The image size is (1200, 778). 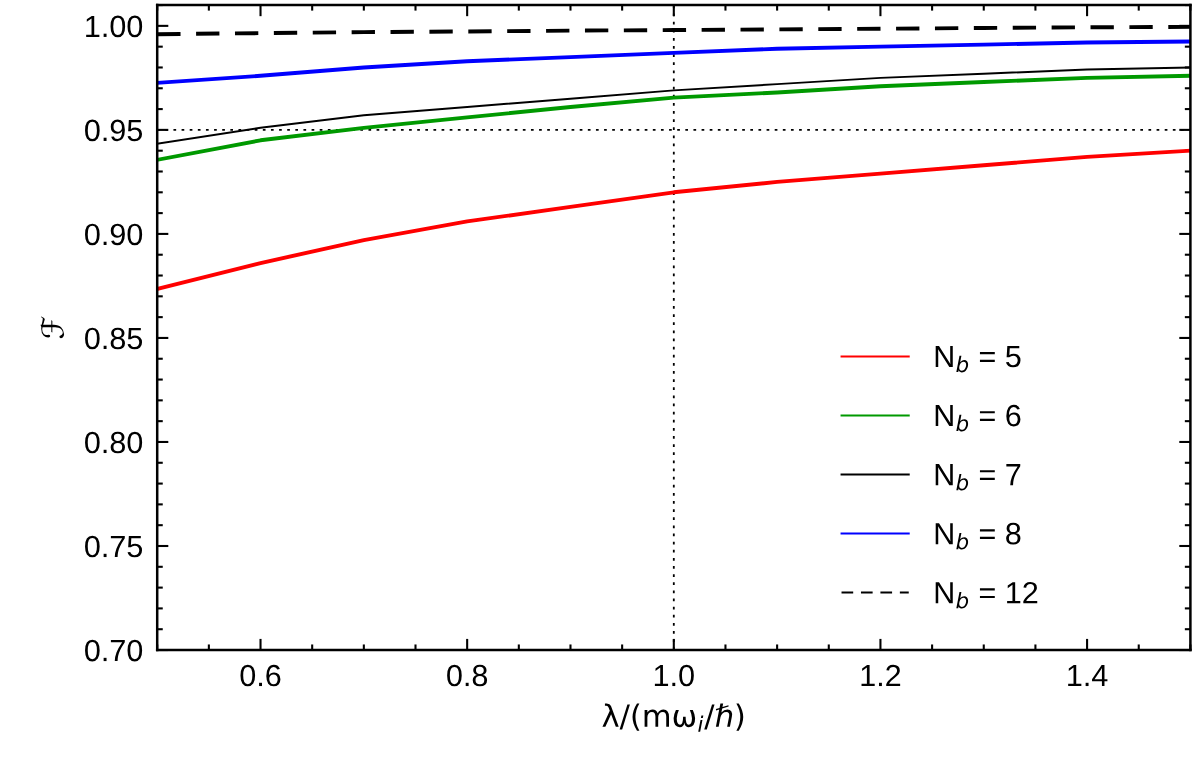 What do you see at coordinates (52, 327) in the screenshot?
I see `y-axis-title: ℱ` at bounding box center [52, 327].